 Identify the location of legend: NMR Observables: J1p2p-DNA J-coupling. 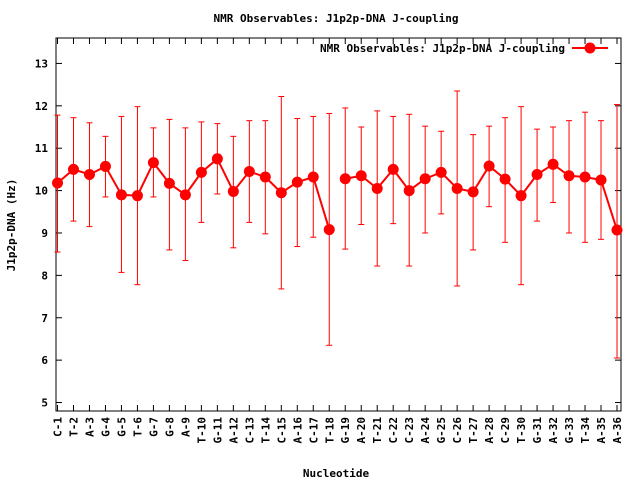
(464, 48).